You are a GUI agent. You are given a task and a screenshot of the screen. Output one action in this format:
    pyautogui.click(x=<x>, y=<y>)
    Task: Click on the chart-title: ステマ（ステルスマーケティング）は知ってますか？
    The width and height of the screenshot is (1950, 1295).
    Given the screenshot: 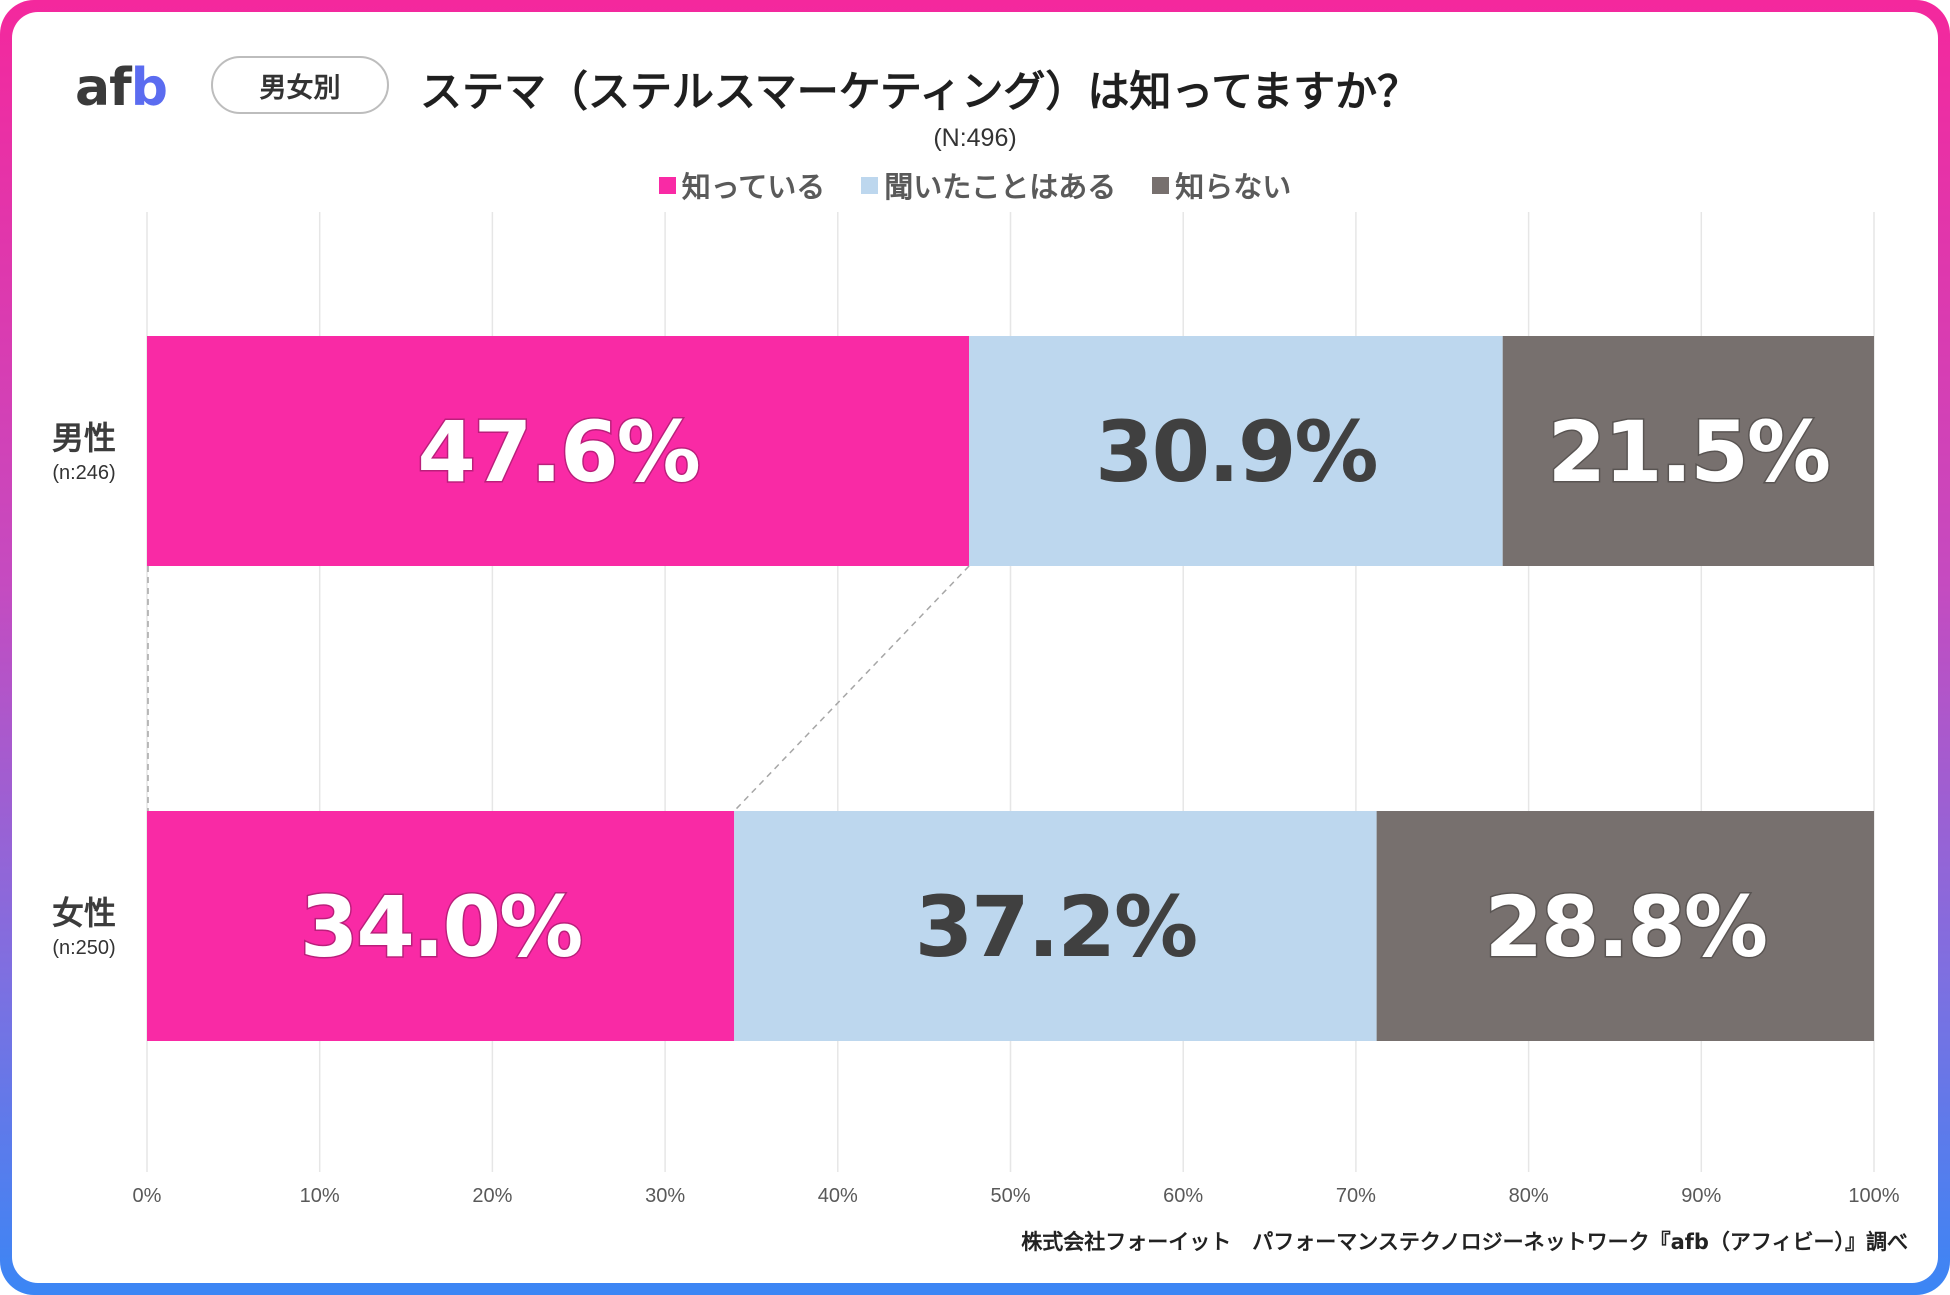 What is the action you would take?
    pyautogui.click(x=920, y=91)
    